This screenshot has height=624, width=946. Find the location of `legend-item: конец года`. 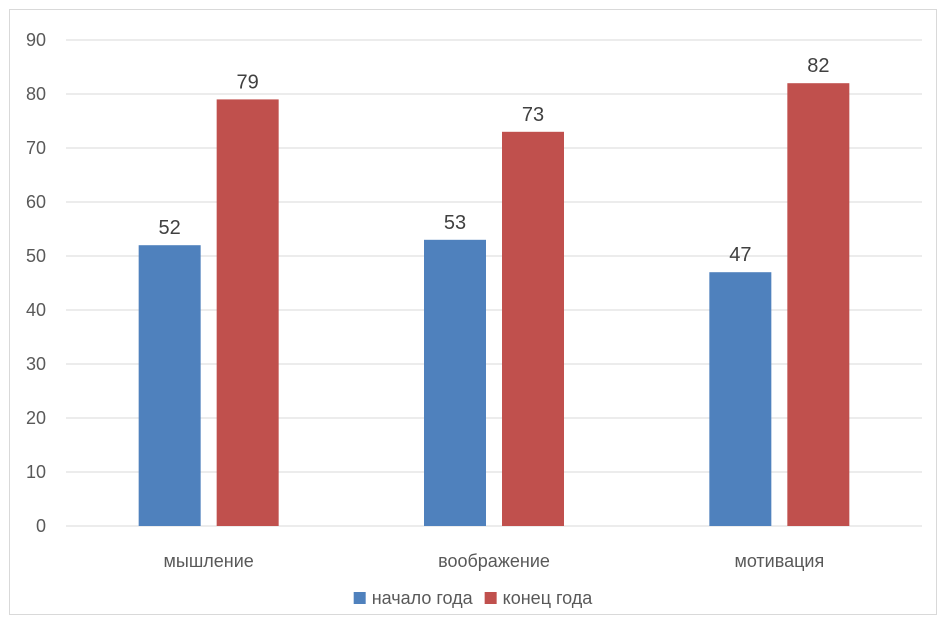

legend-item: конец года is located at coordinates (539, 598).